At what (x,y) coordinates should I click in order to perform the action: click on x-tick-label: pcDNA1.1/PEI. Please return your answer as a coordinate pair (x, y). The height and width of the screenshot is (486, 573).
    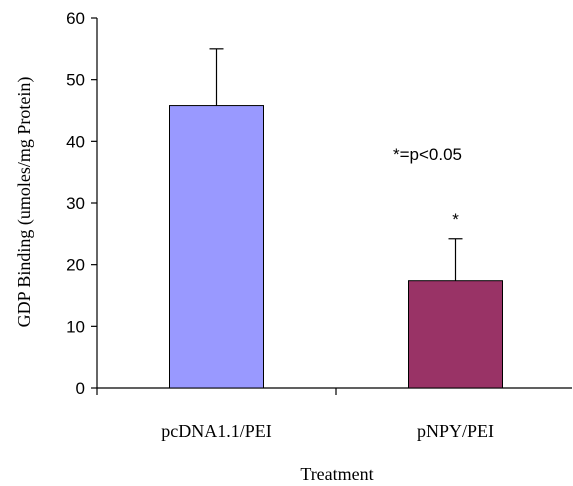
    Looking at the image, I should click on (216, 431).